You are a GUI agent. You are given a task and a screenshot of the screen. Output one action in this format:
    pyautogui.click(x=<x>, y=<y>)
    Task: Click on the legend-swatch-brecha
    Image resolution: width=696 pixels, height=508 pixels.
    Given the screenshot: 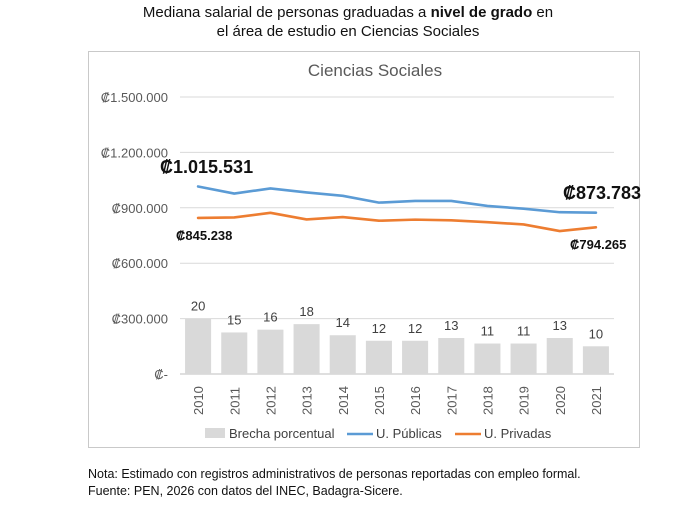 What is the action you would take?
    pyautogui.click(x=215, y=433)
    